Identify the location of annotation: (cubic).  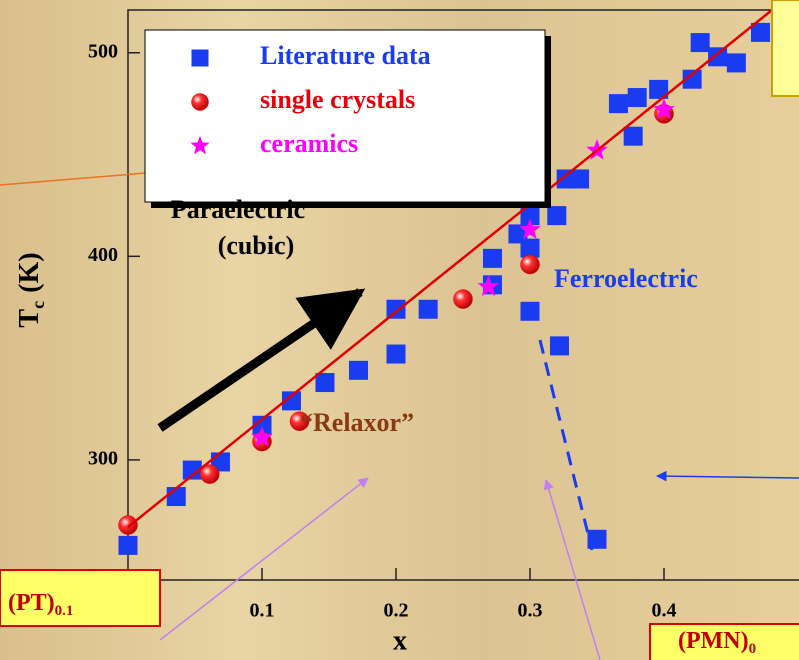
(256, 245).